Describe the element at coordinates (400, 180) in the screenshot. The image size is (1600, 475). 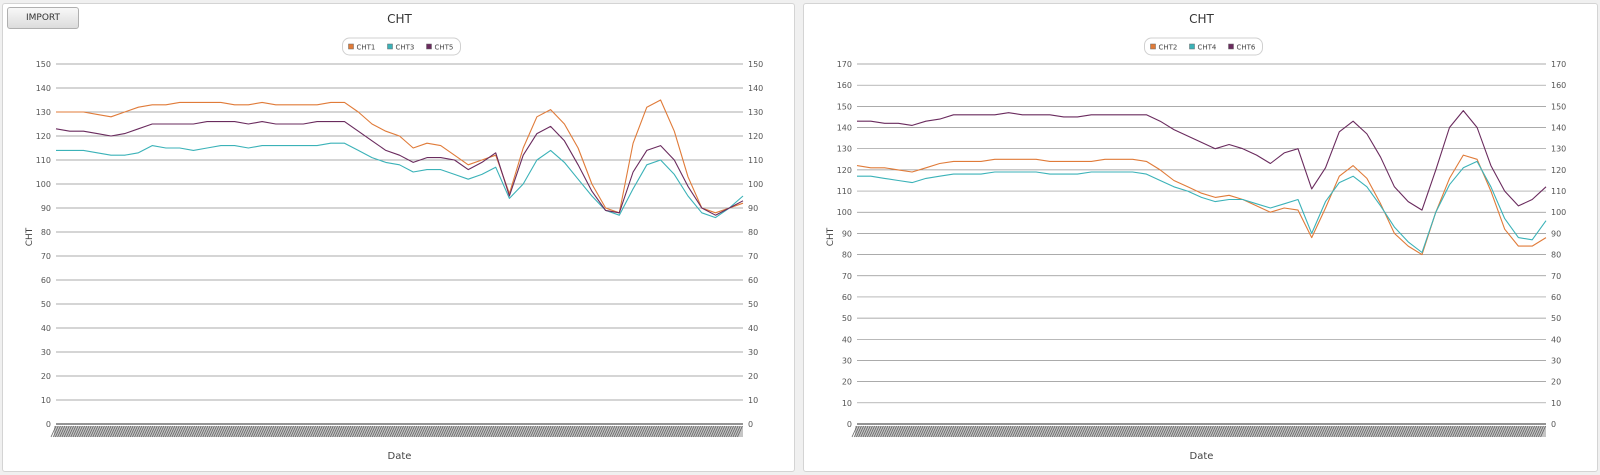
I see `series-line-cht3` at that location.